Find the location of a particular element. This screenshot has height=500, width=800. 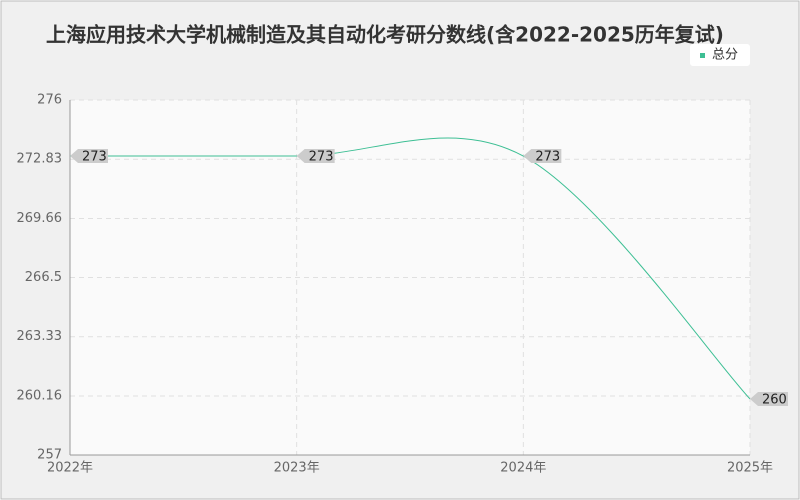

y-tick-label: 260.16 is located at coordinates (40, 395).